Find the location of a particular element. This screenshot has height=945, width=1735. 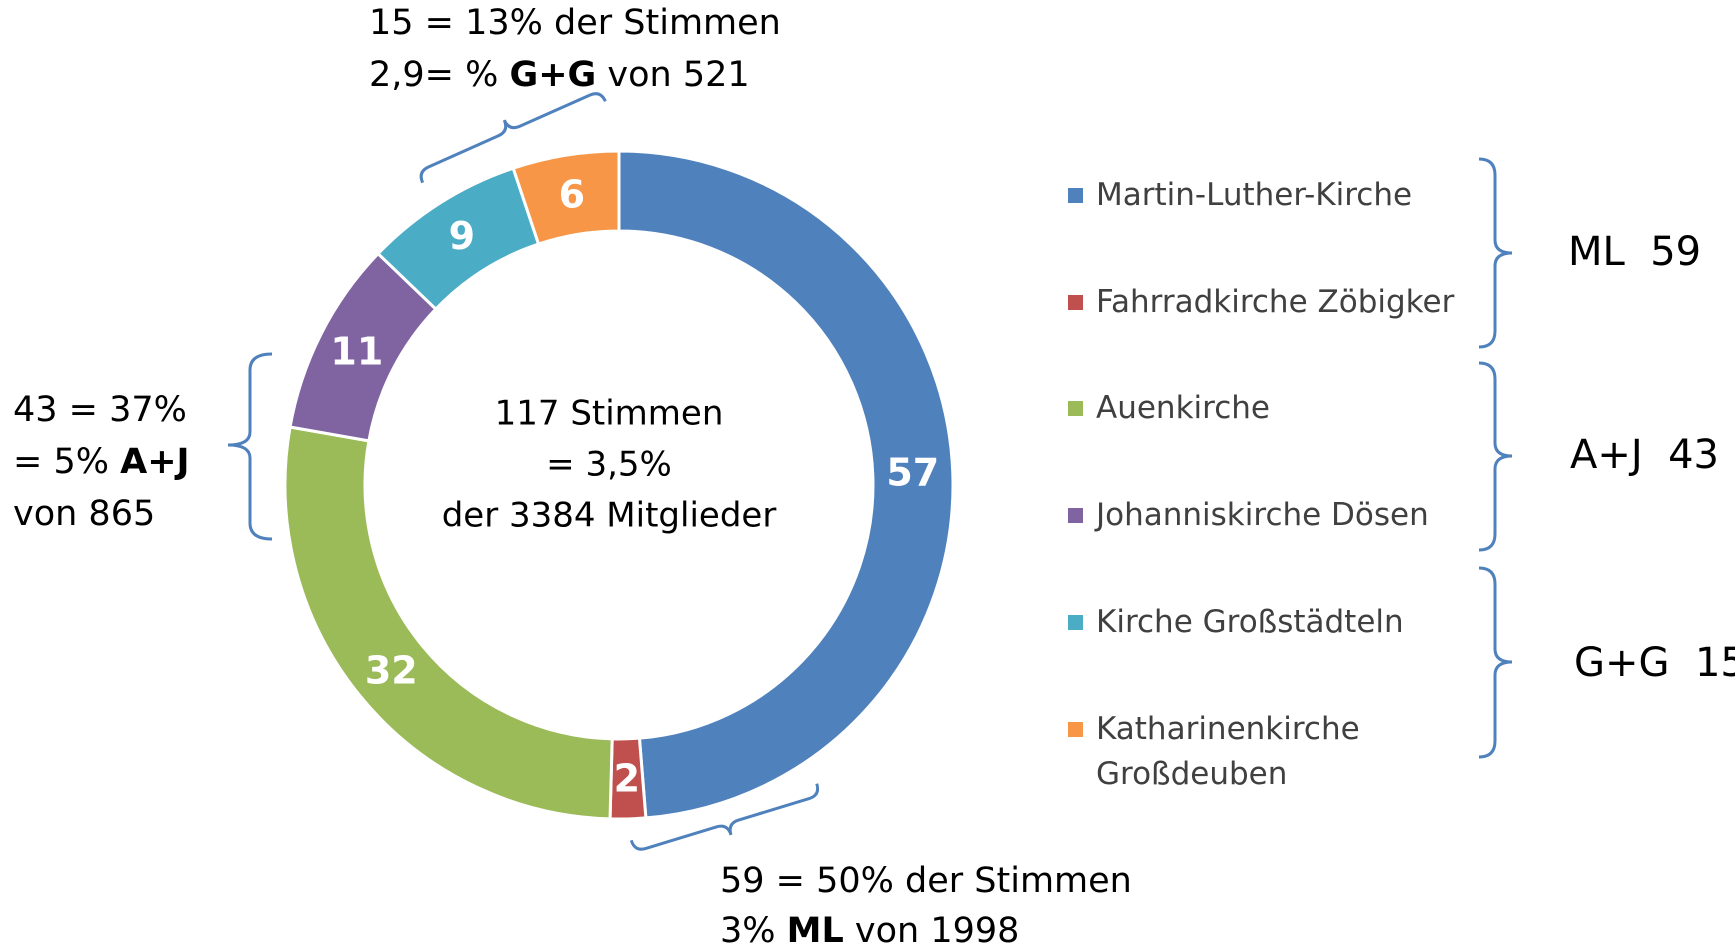

annotation-part: 43 = 37% is located at coordinates (100, 410).